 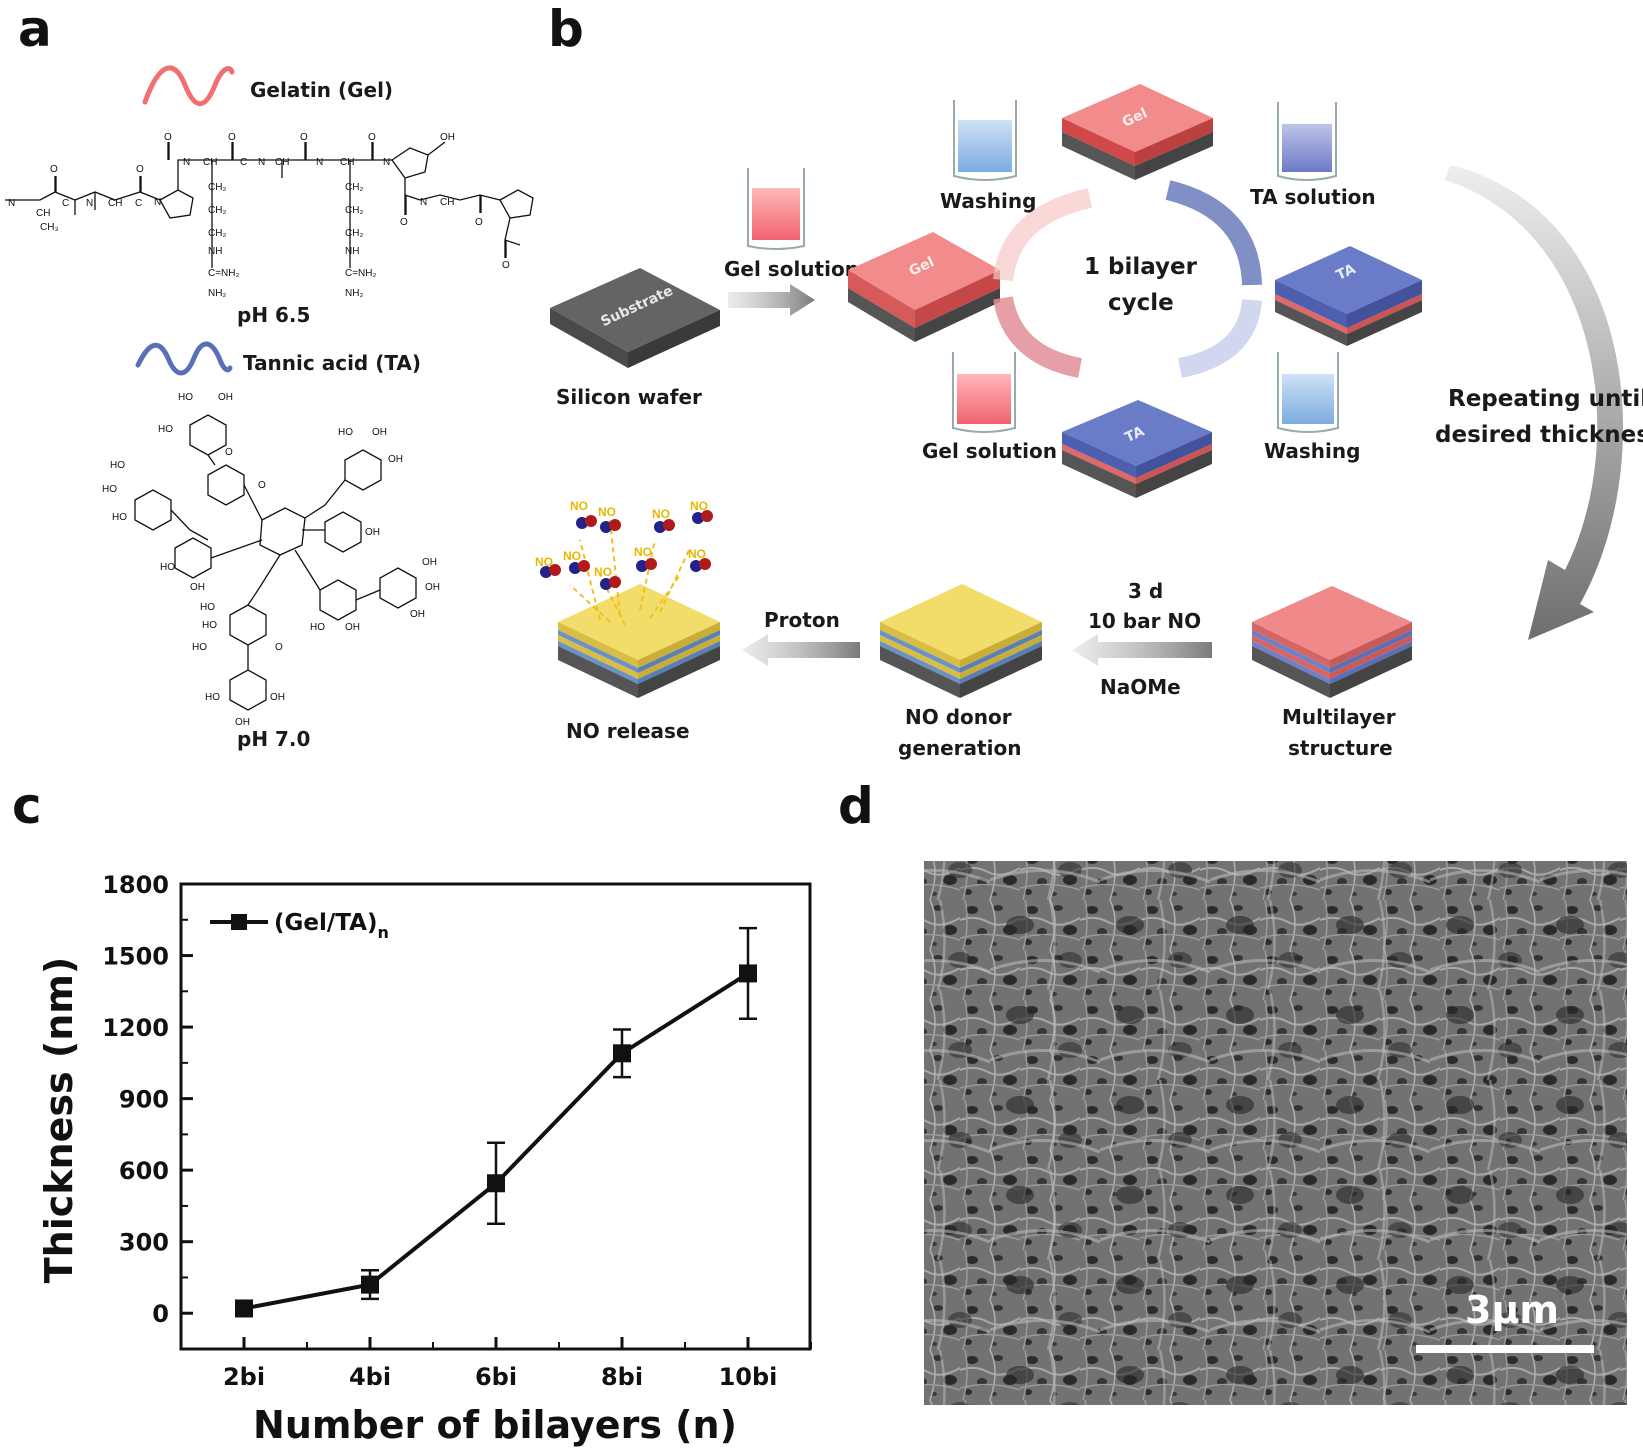 I want to click on y-tick-label: 300, so click(x=144, y=1243).